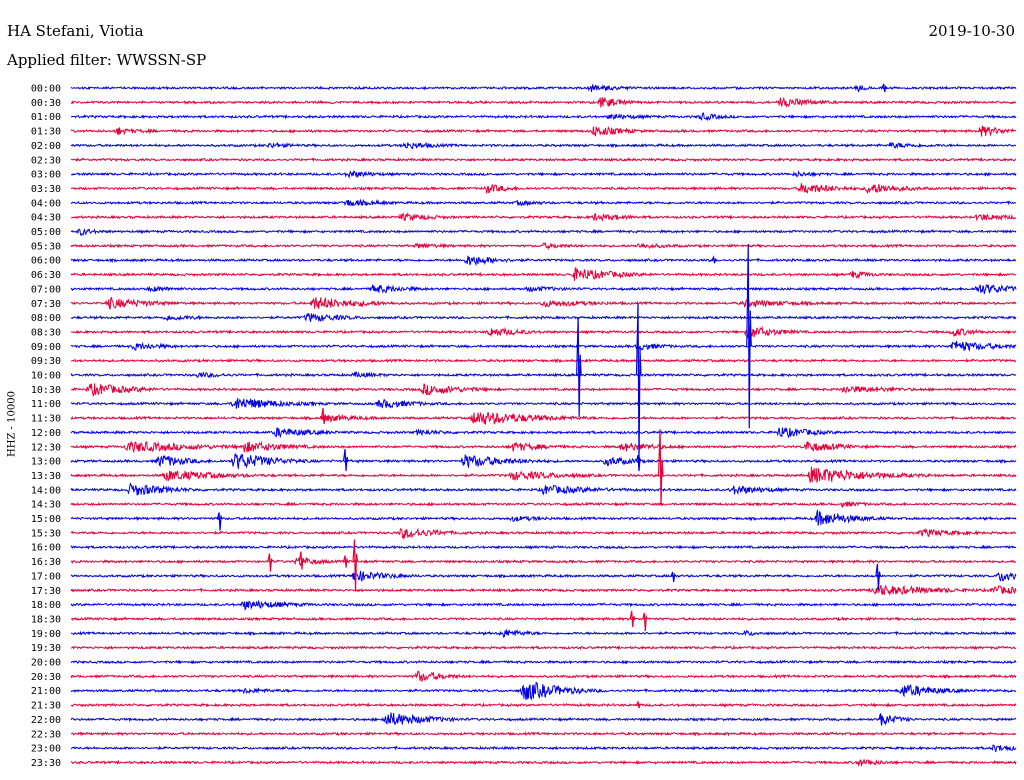 This screenshot has width=1024, height=780. Describe the element at coordinates (46, 419) in the screenshot. I see `tick-label-11-30: 11:30` at that location.